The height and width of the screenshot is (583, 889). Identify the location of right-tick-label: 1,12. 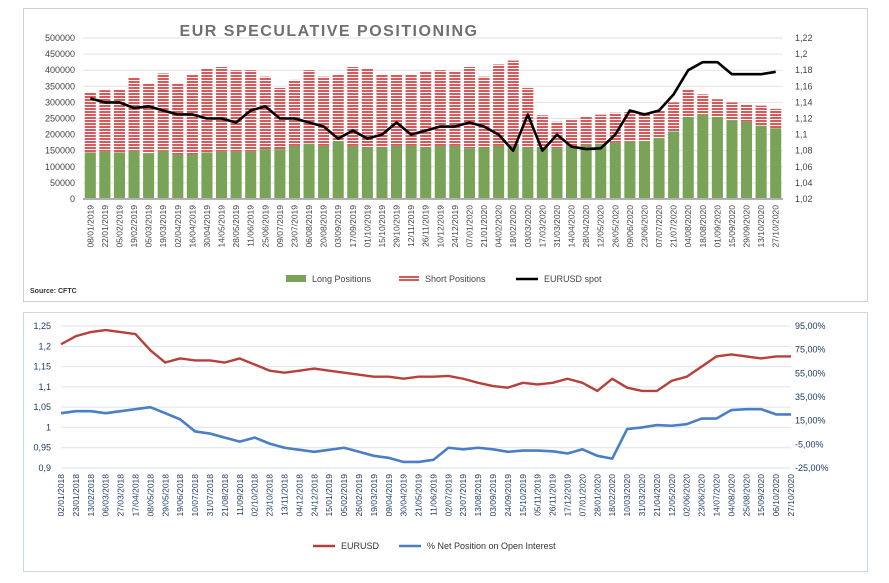
(804, 119).